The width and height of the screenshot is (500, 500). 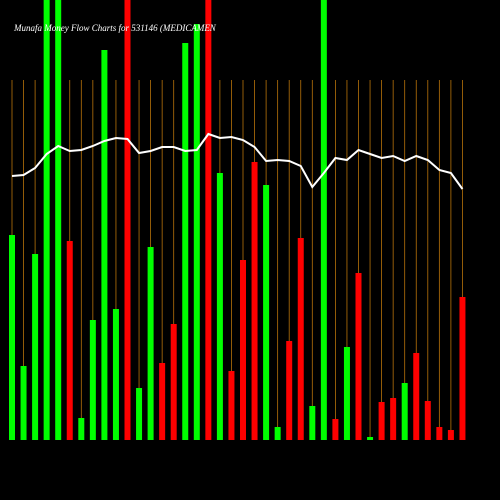 I want to click on money-flow-line, so click(x=237, y=161).